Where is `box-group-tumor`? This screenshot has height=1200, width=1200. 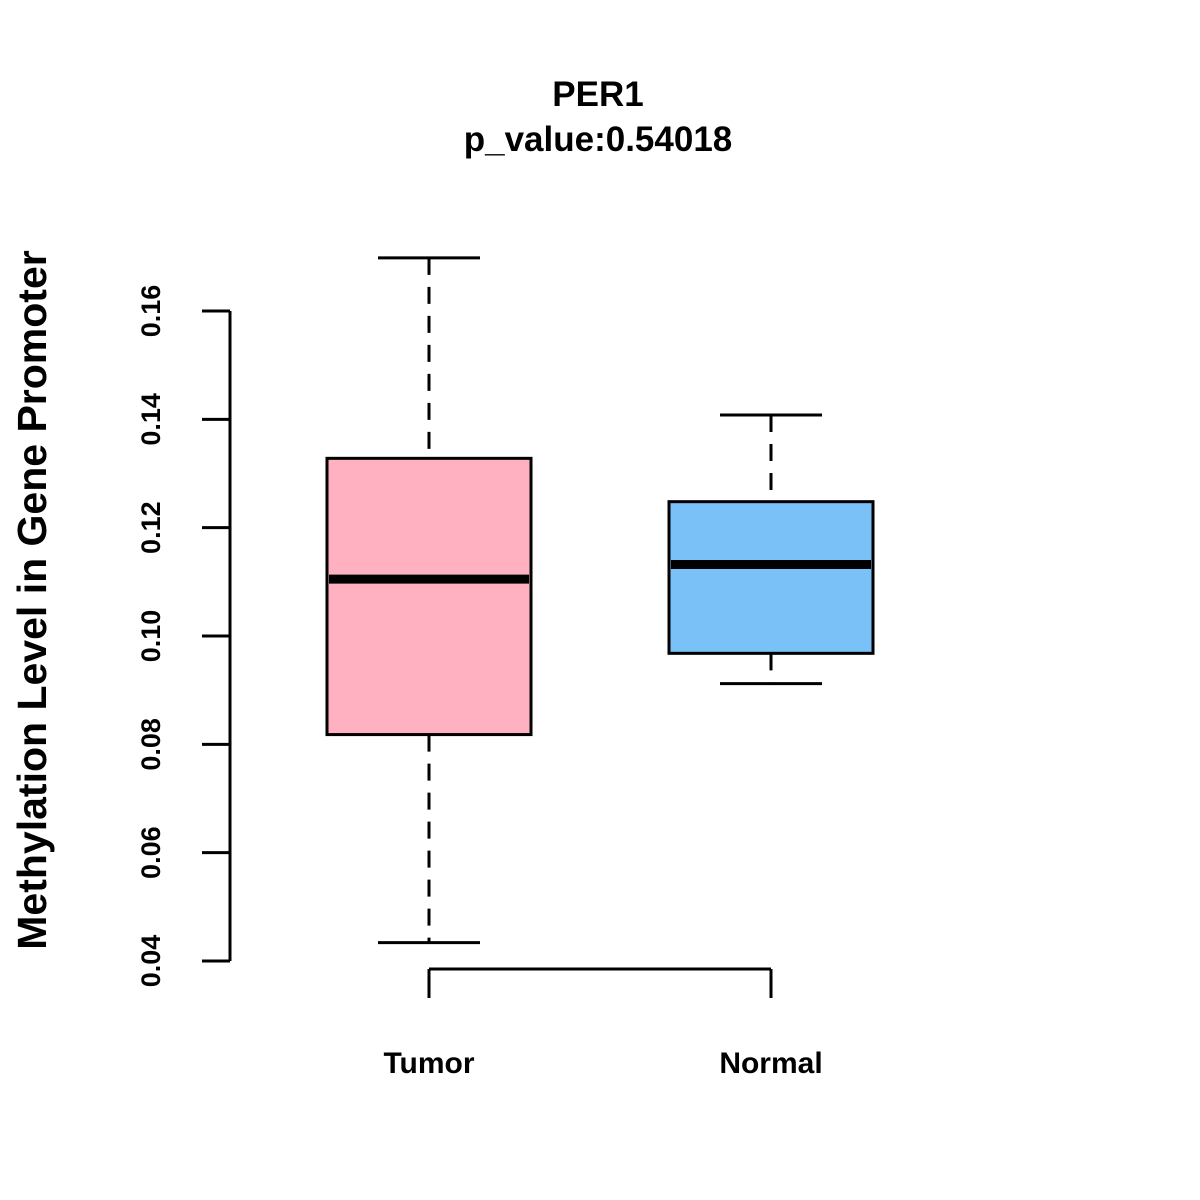 box-group-tumor is located at coordinates (429, 600).